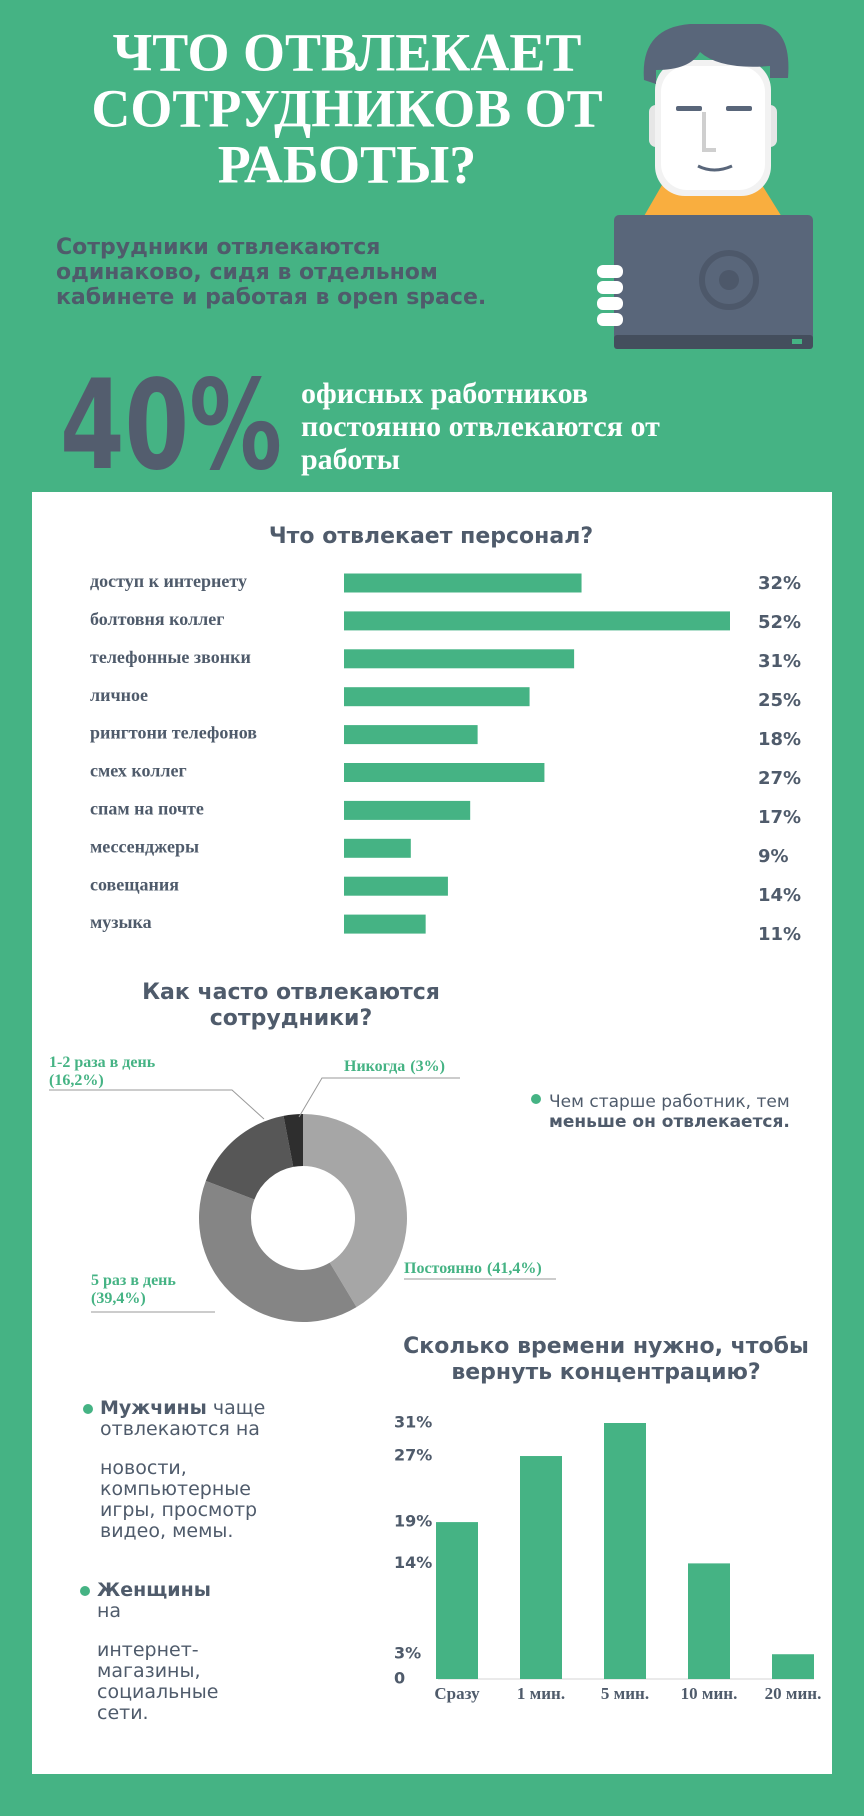 The image size is (864, 1816). I want to click on slice-category: Никогда, so click(374, 1066).